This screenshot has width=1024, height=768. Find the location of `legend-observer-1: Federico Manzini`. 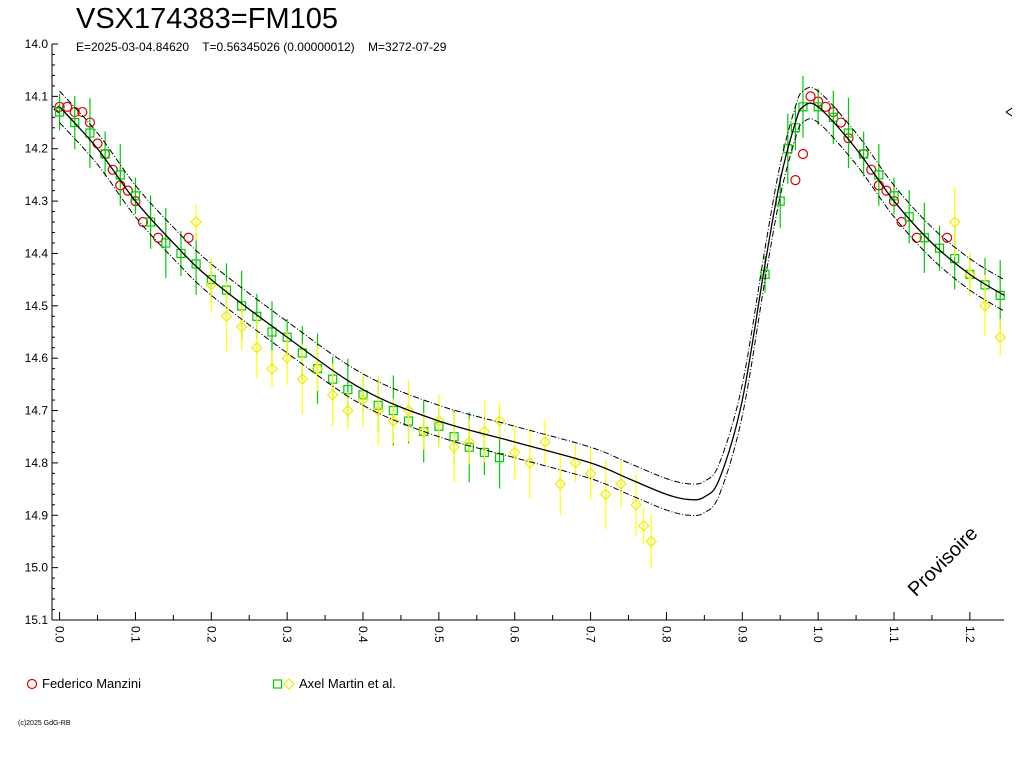

legend-observer-1: Federico Manzini is located at coordinates (83, 683).